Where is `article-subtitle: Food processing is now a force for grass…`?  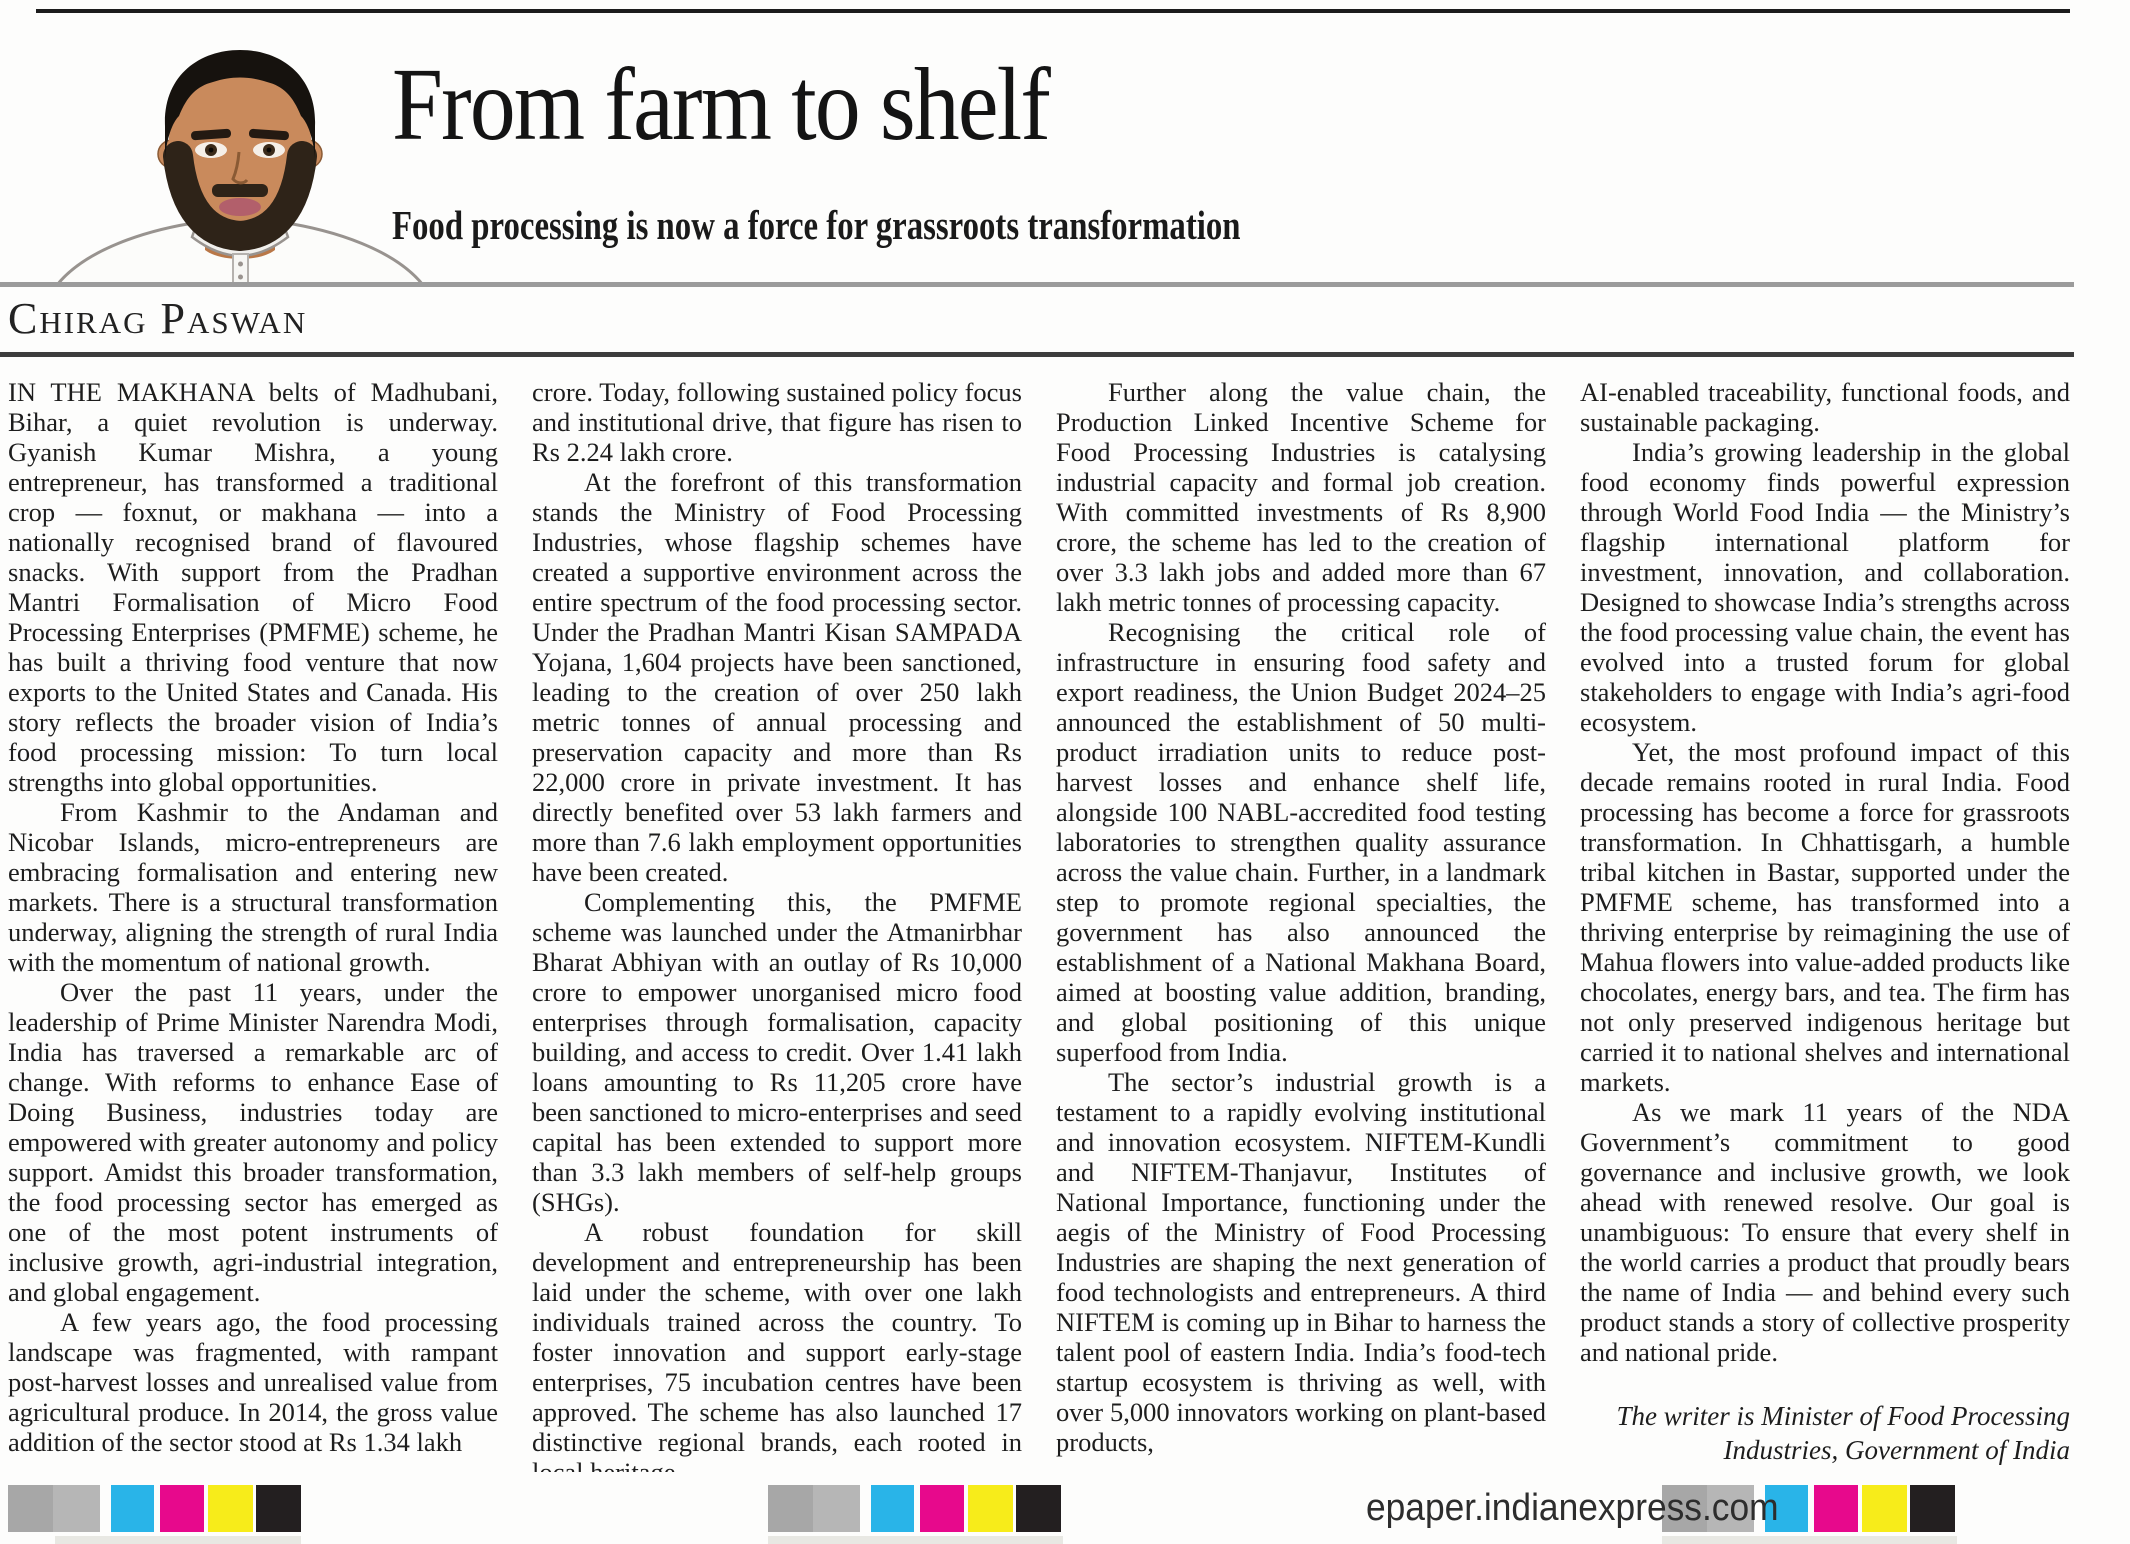
article-subtitle: Food processing is now a force for grass… is located at coordinates (816, 225).